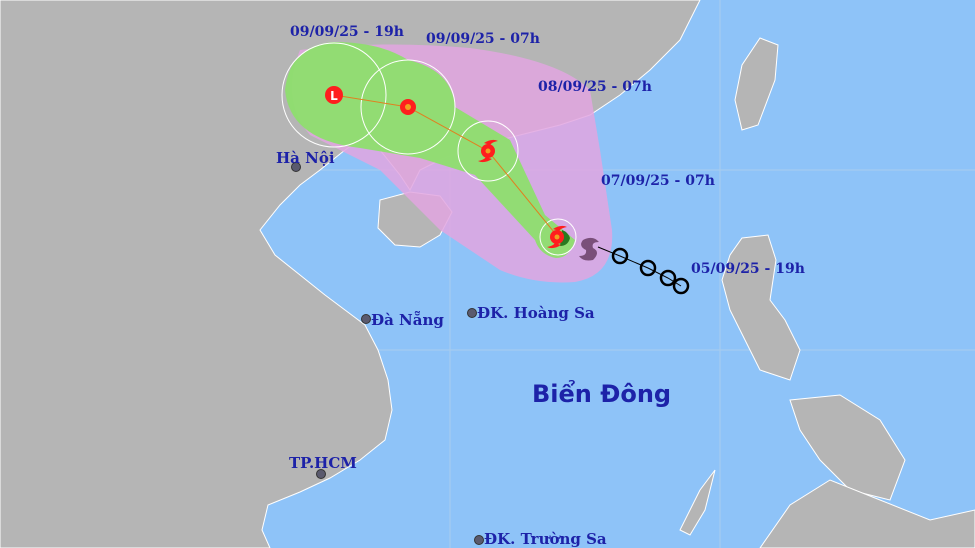  What do you see at coordinates (595, 87) in the screenshot?
I see `forecast-time-label: 08/09/25 - 07h` at bounding box center [595, 87].